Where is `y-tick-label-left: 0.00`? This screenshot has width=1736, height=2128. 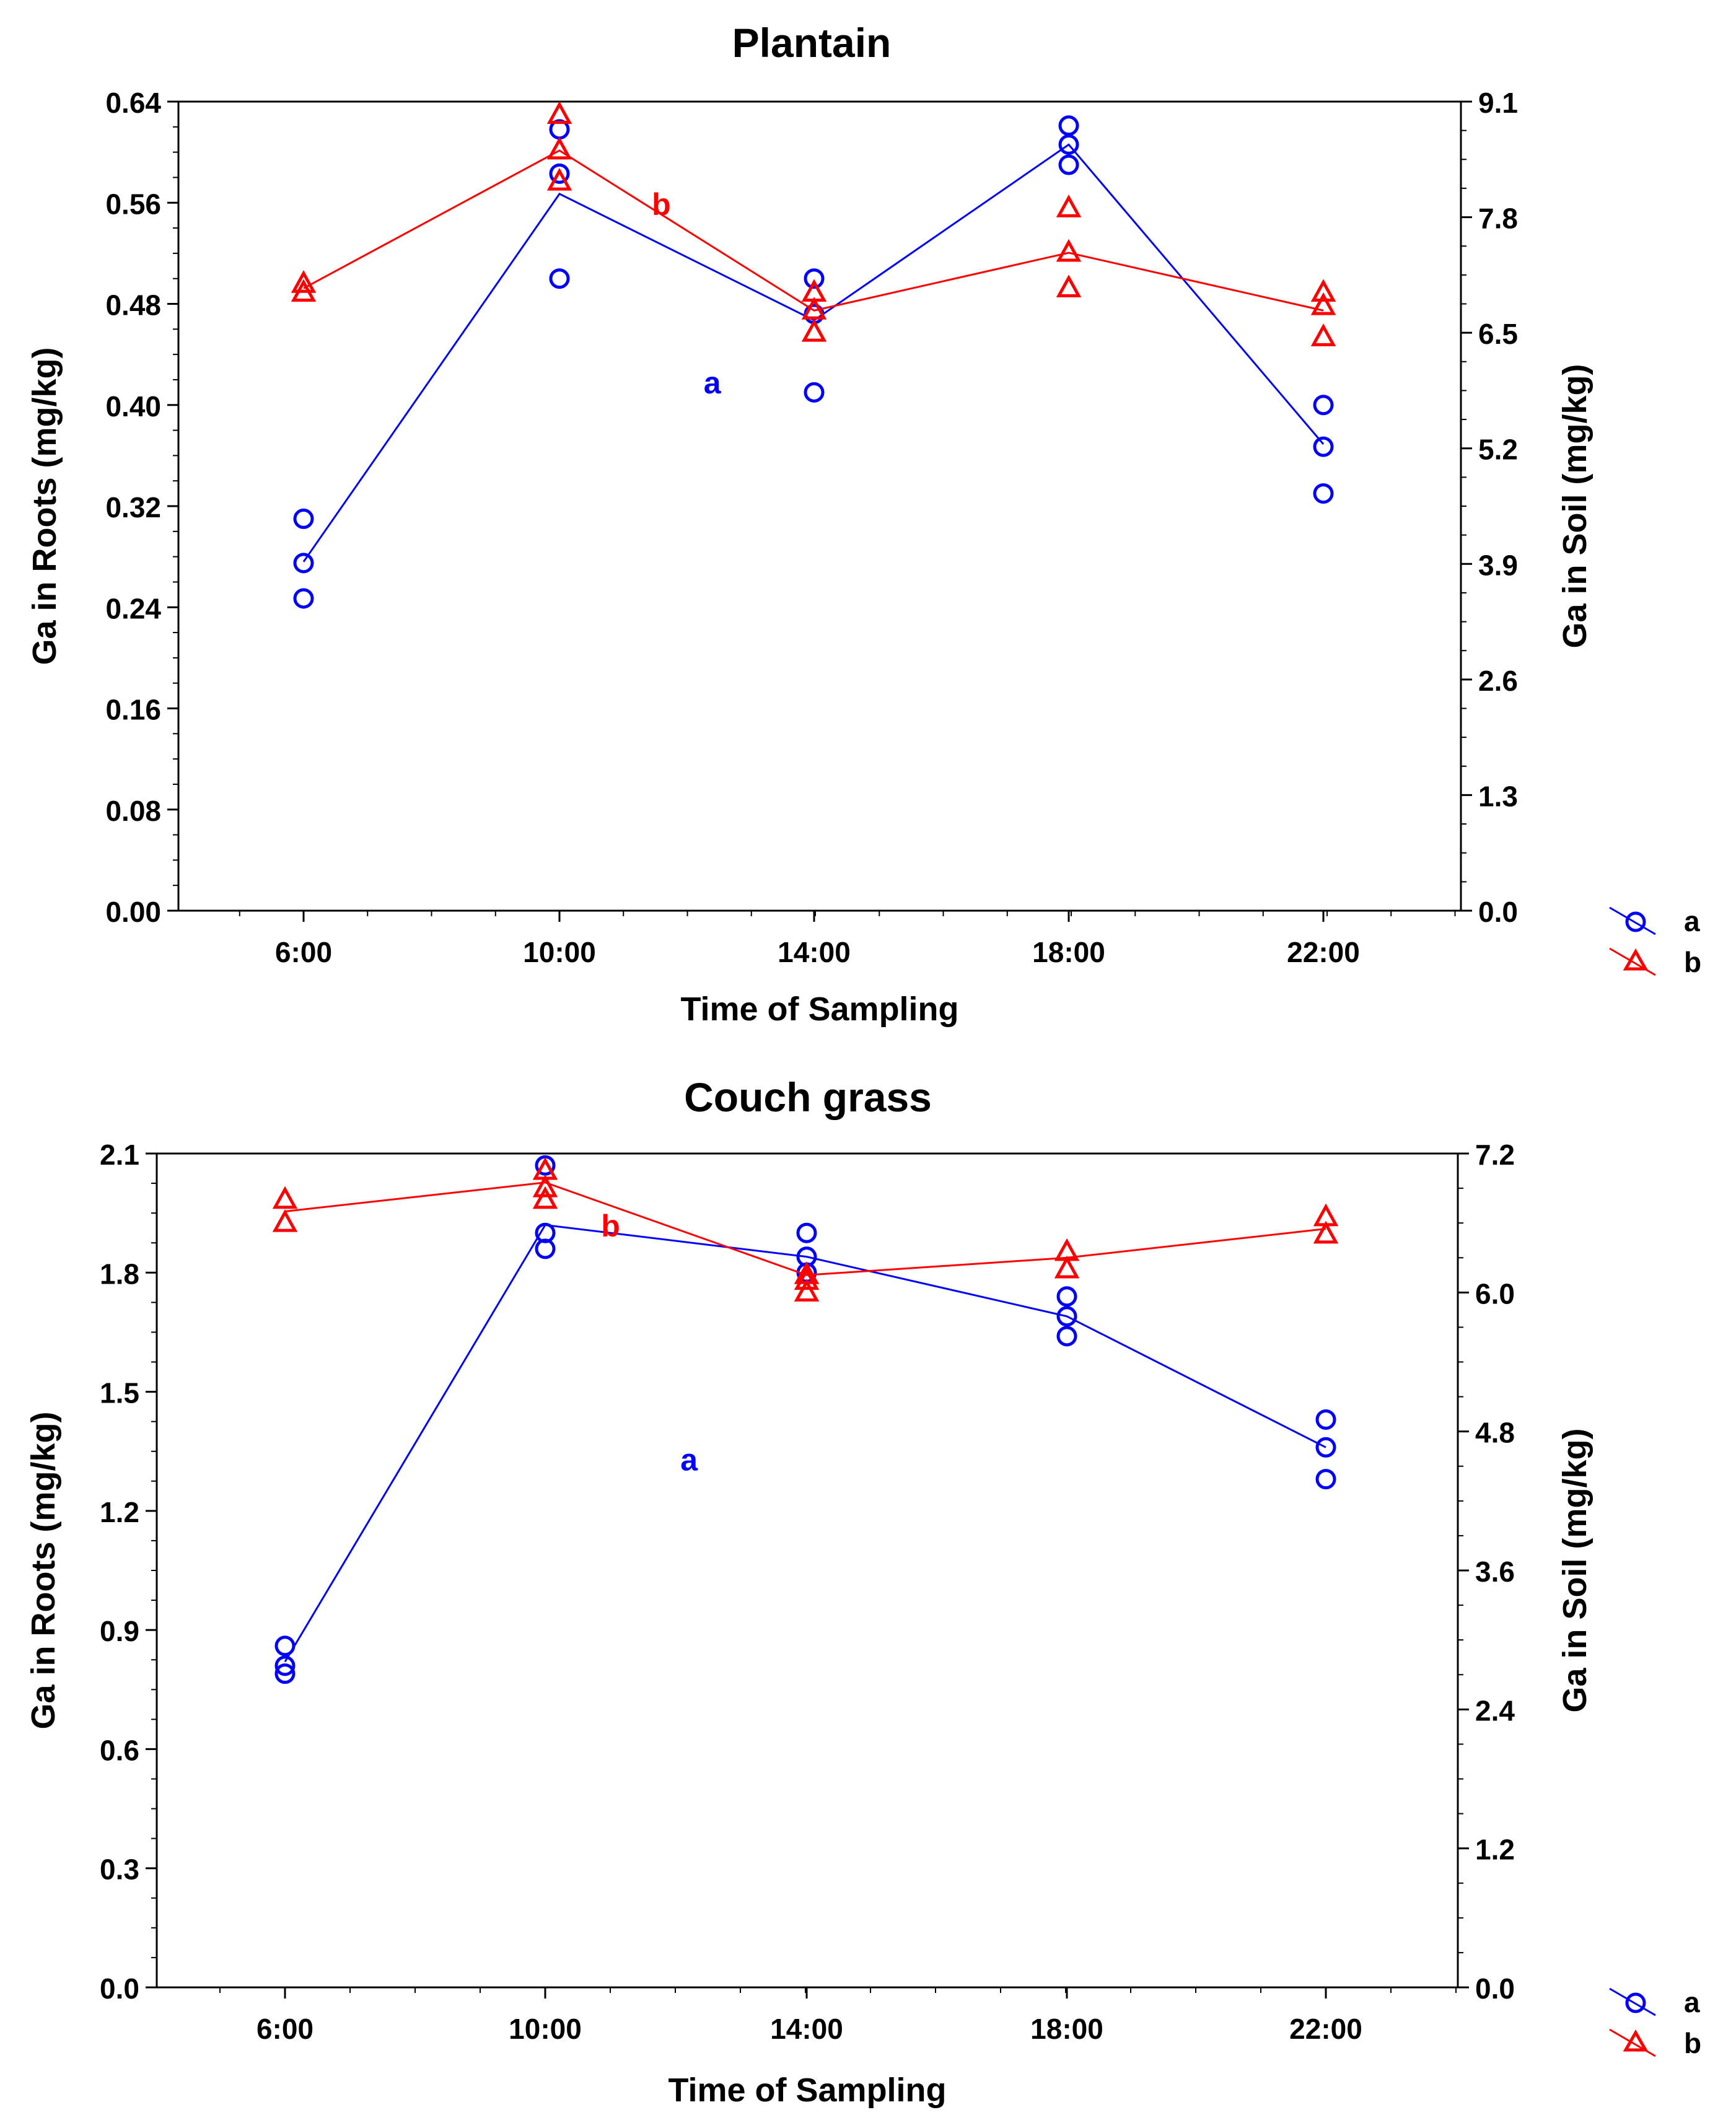
y-tick-label-left: 0.00 is located at coordinates (133, 912).